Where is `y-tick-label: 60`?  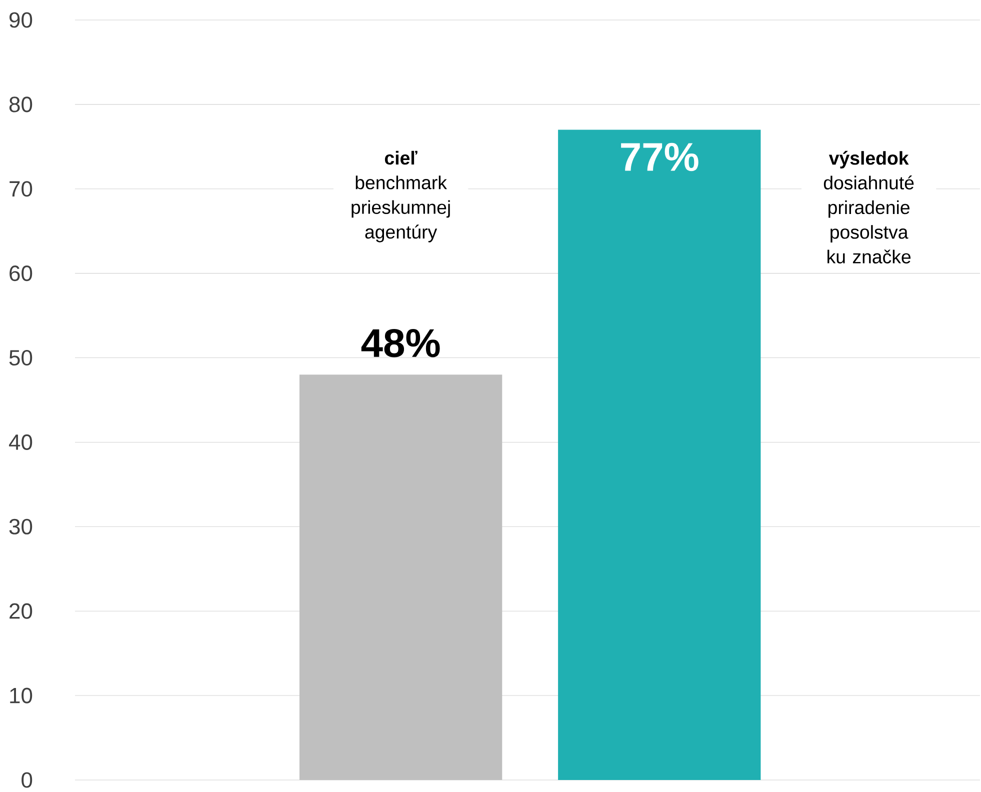 y-tick-label: 60 is located at coordinates (21, 273).